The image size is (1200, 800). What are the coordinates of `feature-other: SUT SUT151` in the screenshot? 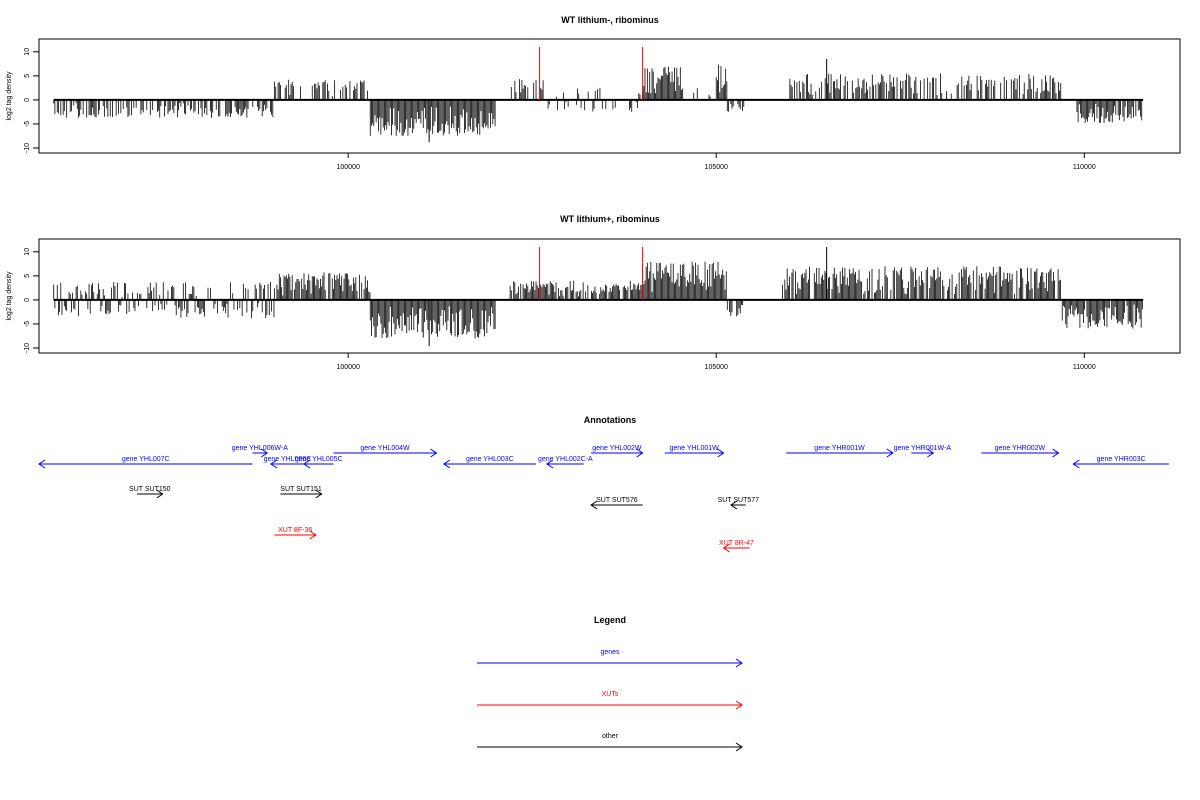 It's located at (301, 492).